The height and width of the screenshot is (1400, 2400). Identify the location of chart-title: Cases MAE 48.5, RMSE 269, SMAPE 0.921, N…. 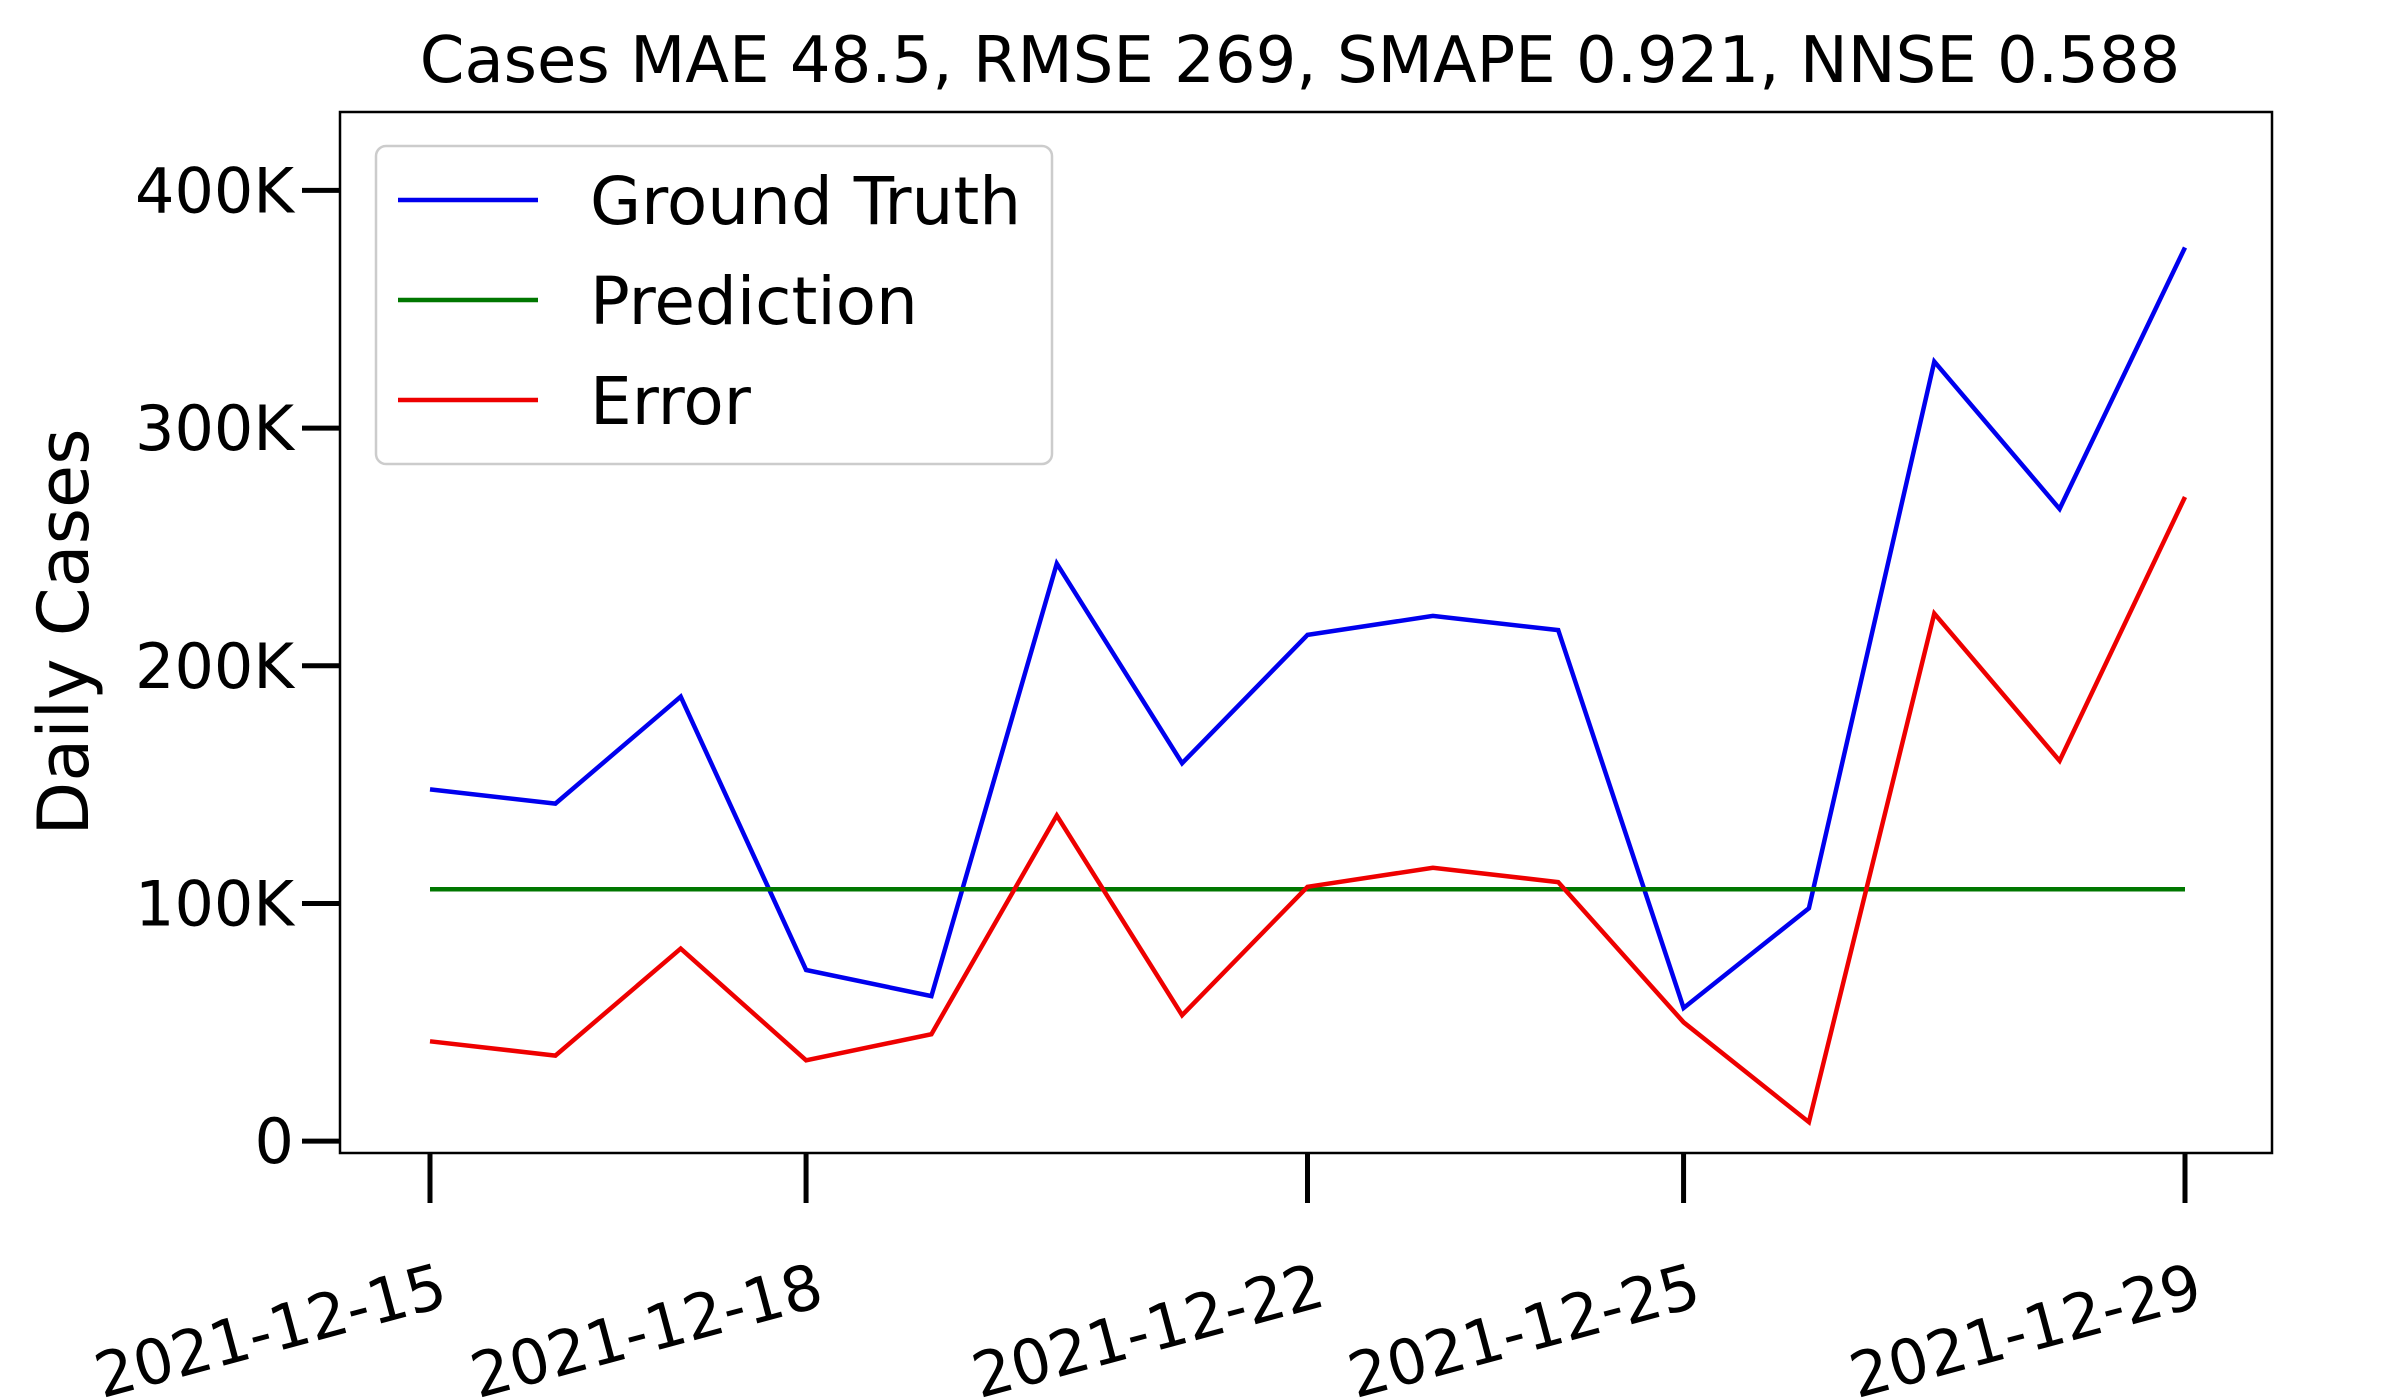
(1300, 61).